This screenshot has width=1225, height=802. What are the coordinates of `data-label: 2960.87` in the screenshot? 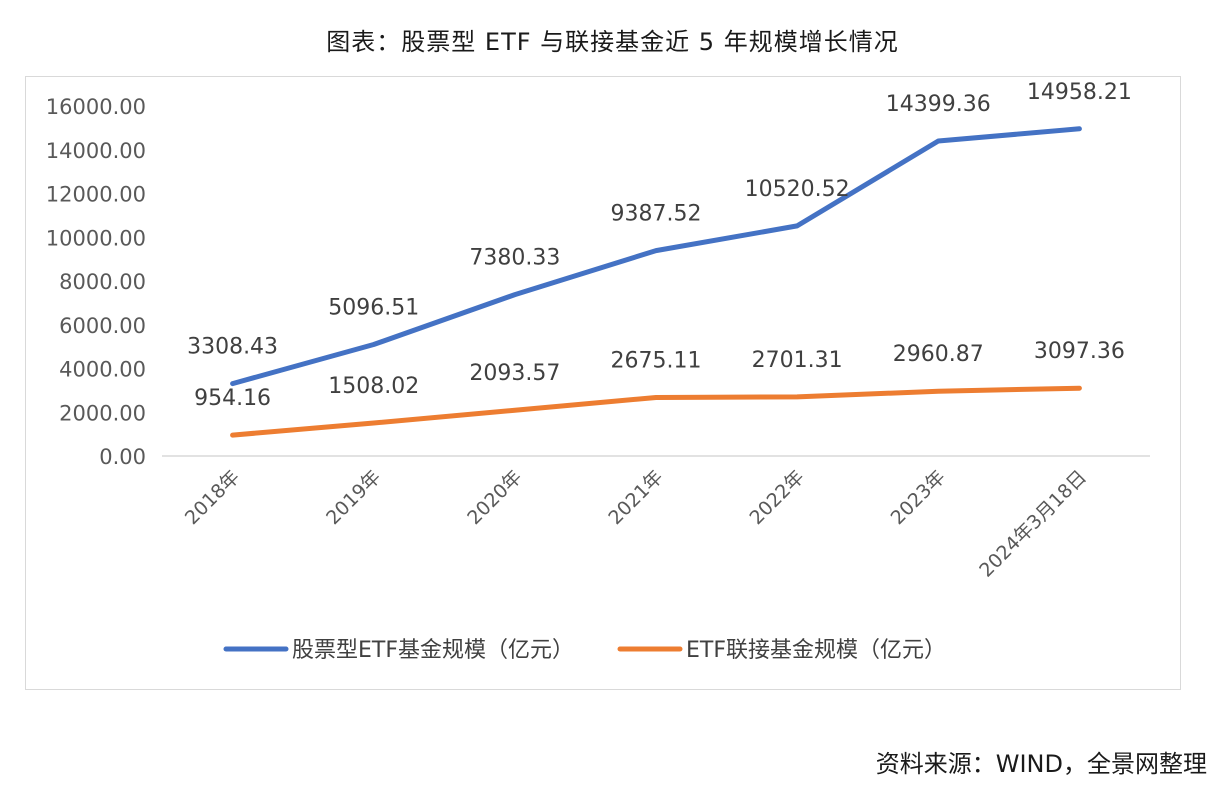 It's located at (938, 354).